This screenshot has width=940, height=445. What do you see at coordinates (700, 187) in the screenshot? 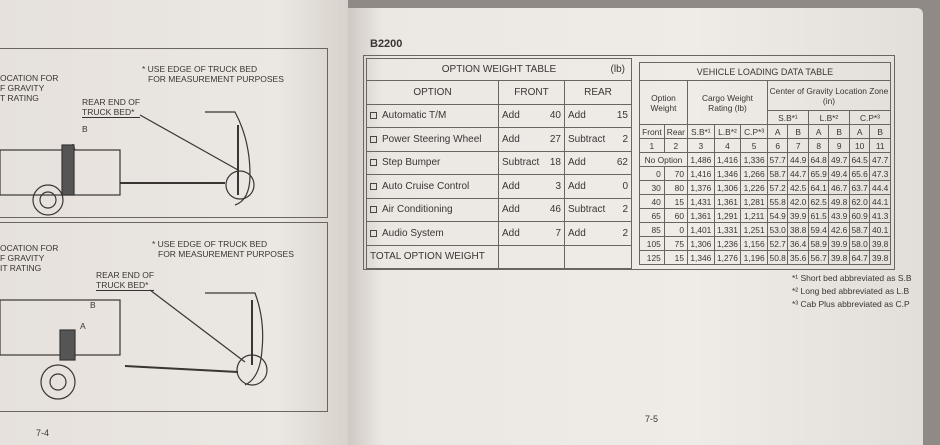
I see `loading-cell: 1,376` at bounding box center [700, 187].